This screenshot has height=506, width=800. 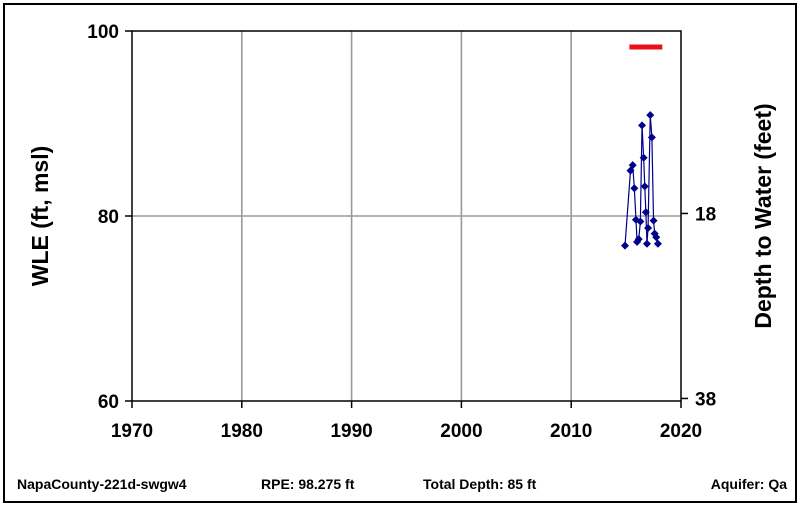 What do you see at coordinates (571, 431) in the screenshot?
I see `x-tick-label: 2010` at bounding box center [571, 431].